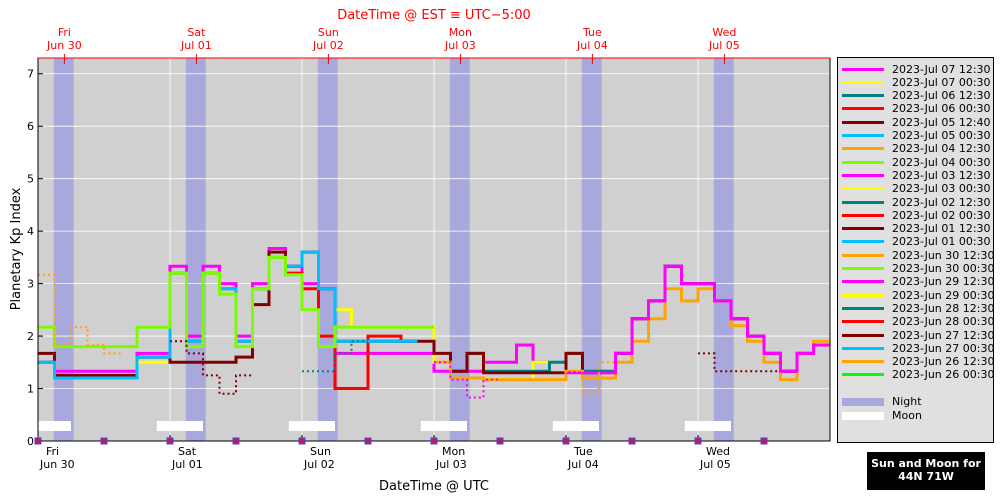 Image resolution: width=1001 pixels, height=500 pixels. I want to click on legend-item: 2023-Jul 07 12:30, so click(916, 69).